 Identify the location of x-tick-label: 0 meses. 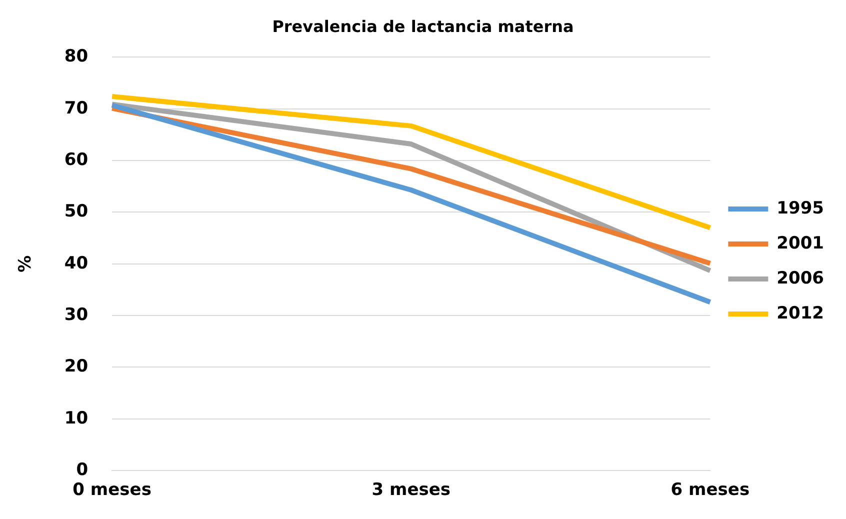
(112, 490).